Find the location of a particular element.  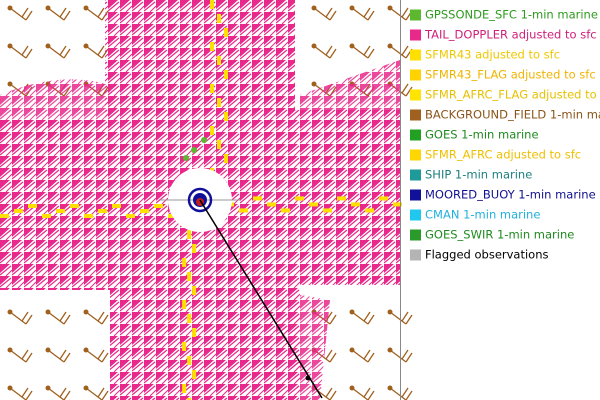

legend-label: SFMR_AFRC_FLAG adjusted to sfc is located at coordinates (512, 95).